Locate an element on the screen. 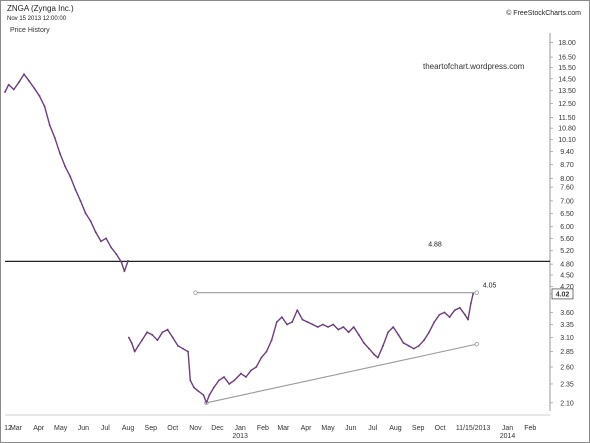  y-tick-label: 3.60 is located at coordinates (567, 313).